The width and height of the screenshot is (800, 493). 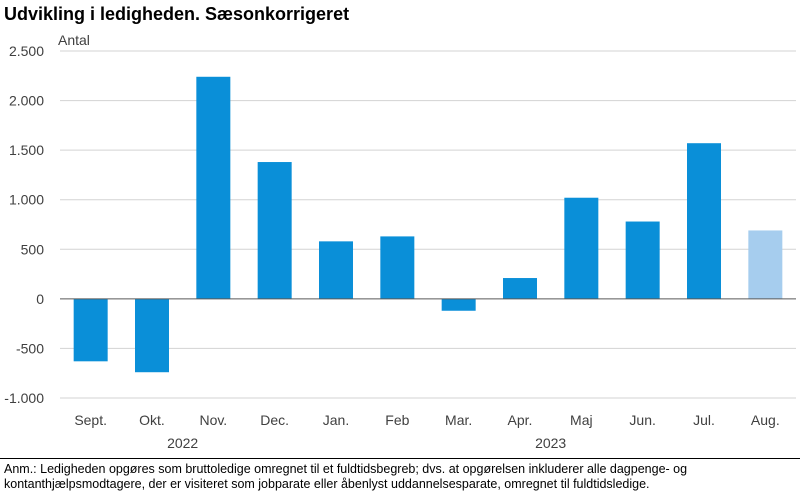 What do you see at coordinates (213, 420) in the screenshot?
I see `x-tick-label: Nov.` at bounding box center [213, 420].